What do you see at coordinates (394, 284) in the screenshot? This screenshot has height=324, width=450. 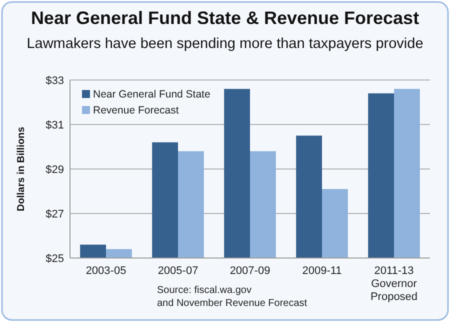 I see `x-tick-label: 2011-13 Governor Proposed` at bounding box center [394, 284].